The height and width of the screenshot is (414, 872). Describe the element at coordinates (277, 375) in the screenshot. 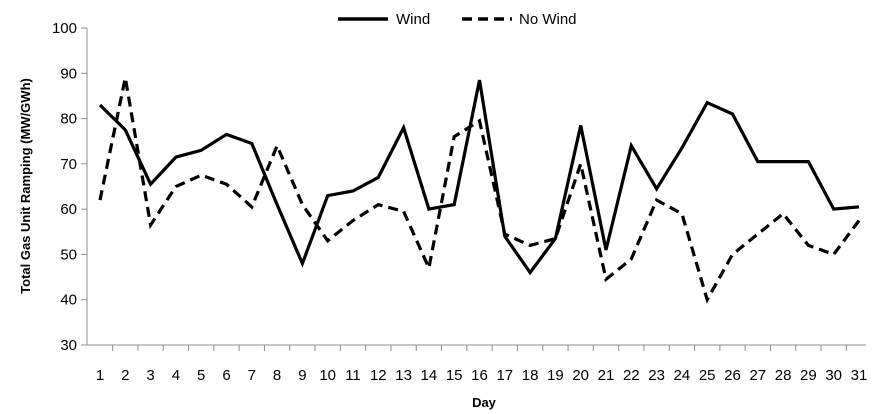

I see `x-tick-label: 8` at that location.